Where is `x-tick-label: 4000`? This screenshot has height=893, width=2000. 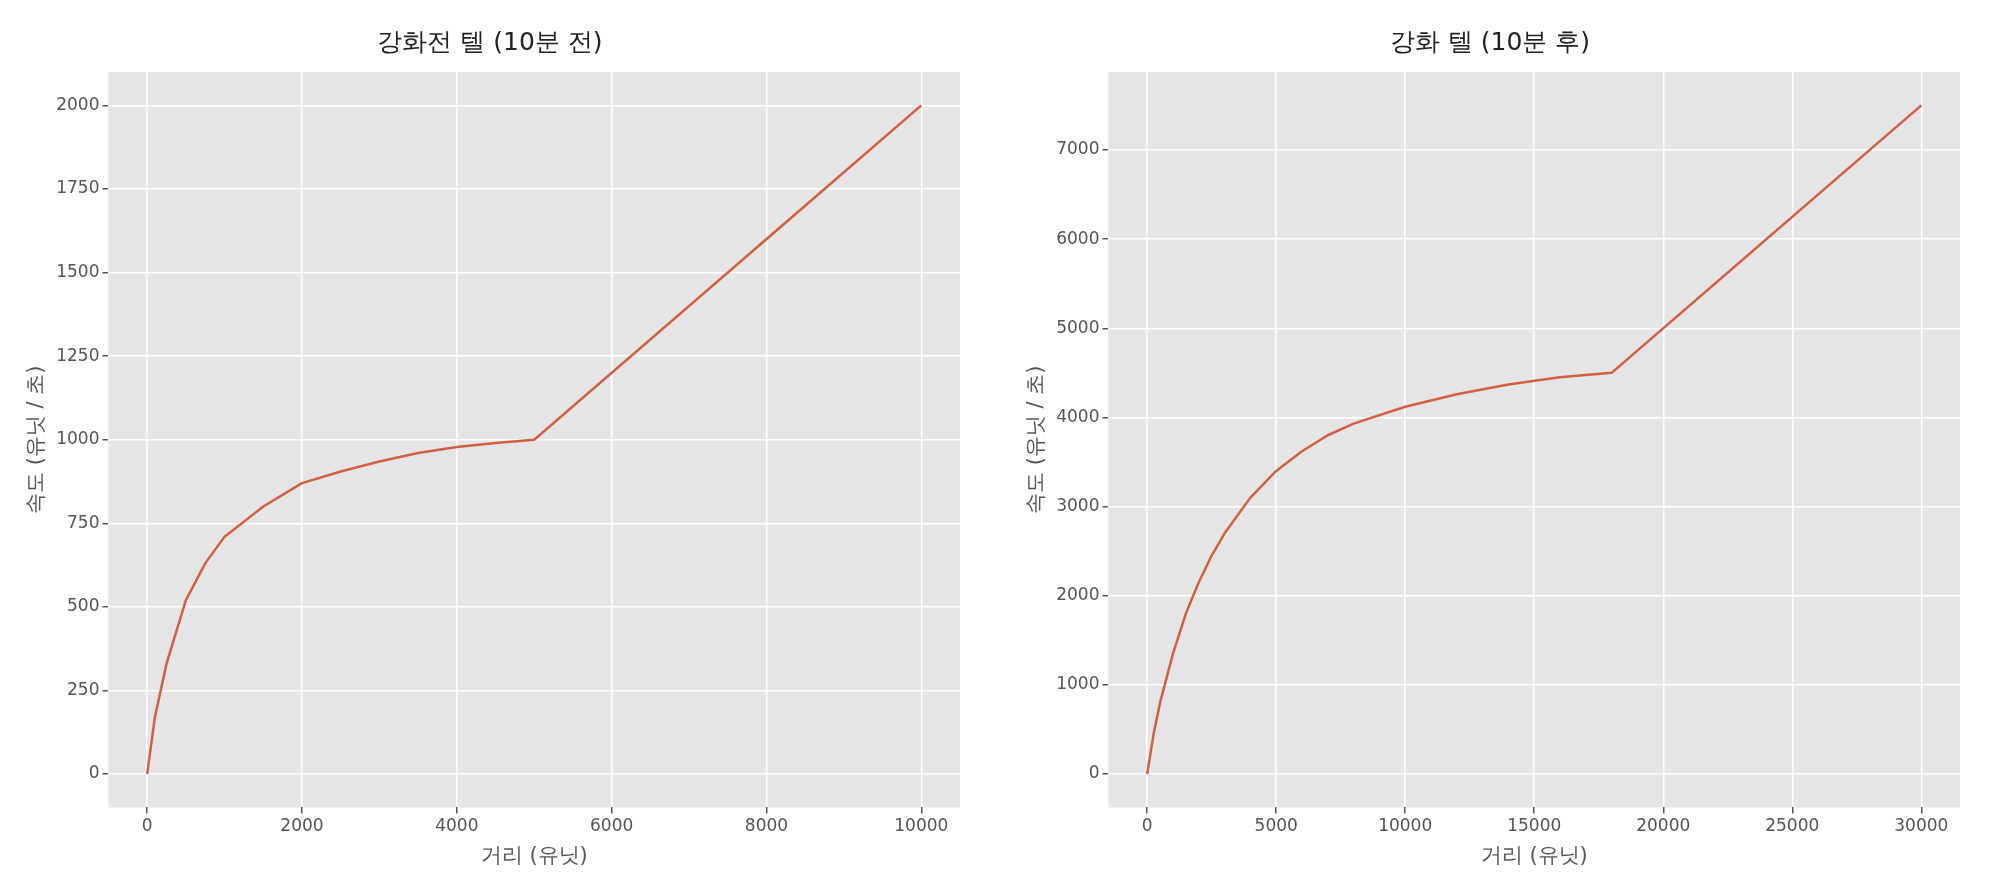
x-tick-label: 4000 is located at coordinates (457, 825).